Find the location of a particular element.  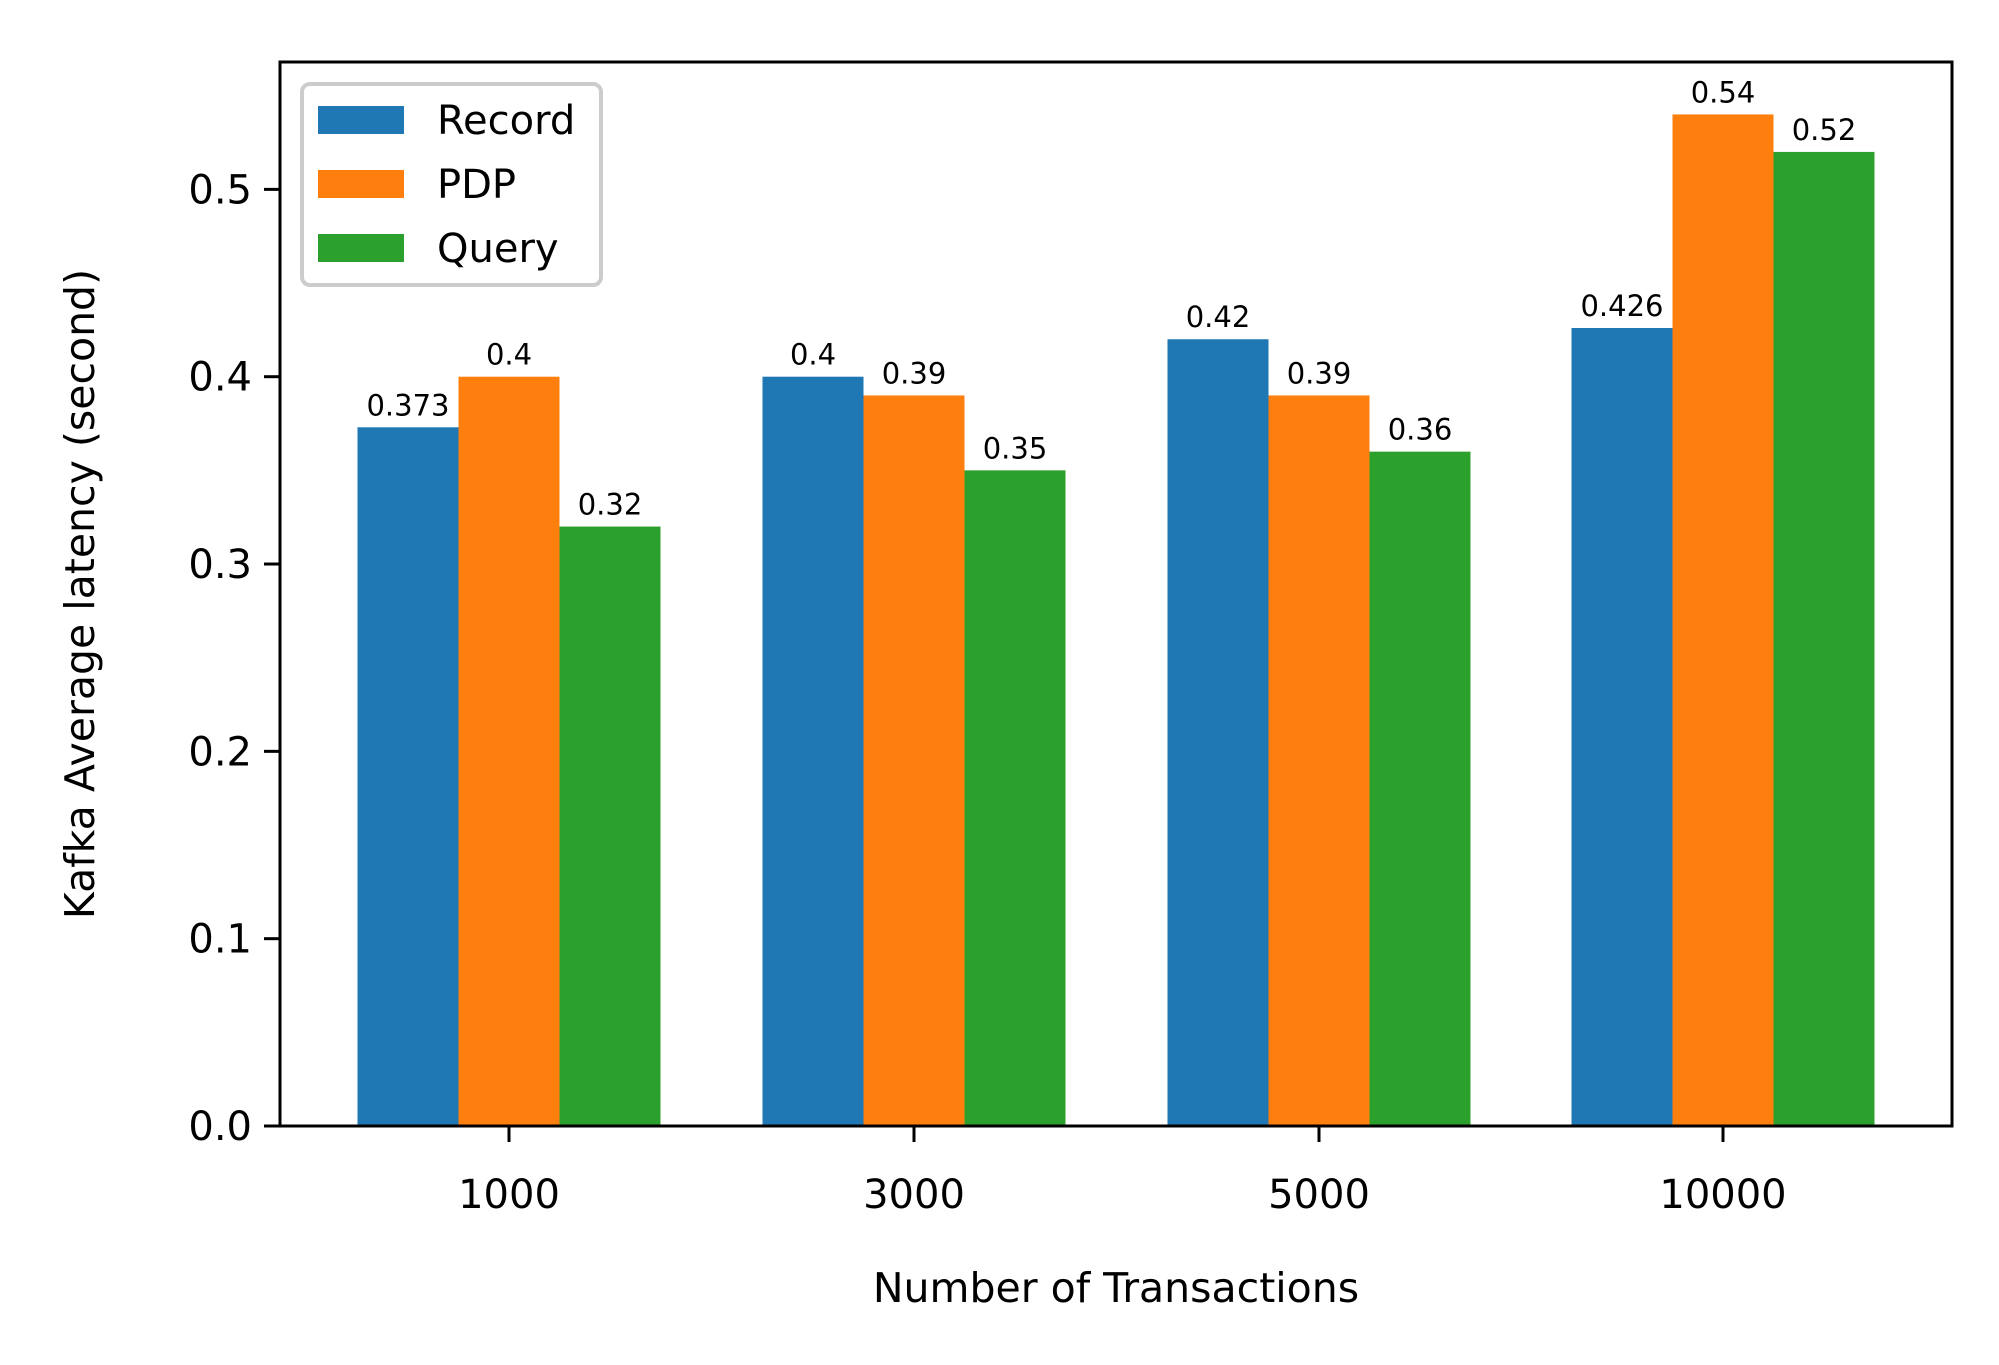

legend-swatch-record is located at coordinates (361, 120).